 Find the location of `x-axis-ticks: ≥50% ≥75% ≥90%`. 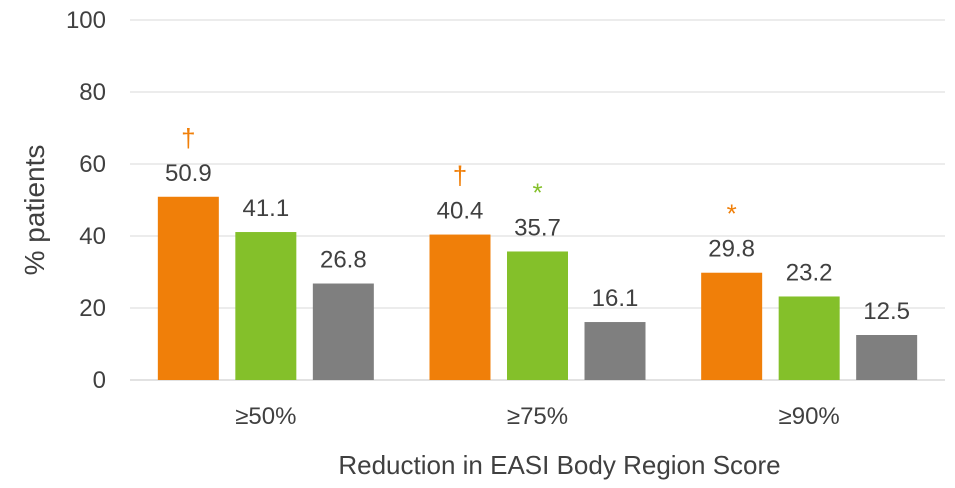

x-axis-ticks: ≥50% ≥75% ≥90% is located at coordinates (537, 416).